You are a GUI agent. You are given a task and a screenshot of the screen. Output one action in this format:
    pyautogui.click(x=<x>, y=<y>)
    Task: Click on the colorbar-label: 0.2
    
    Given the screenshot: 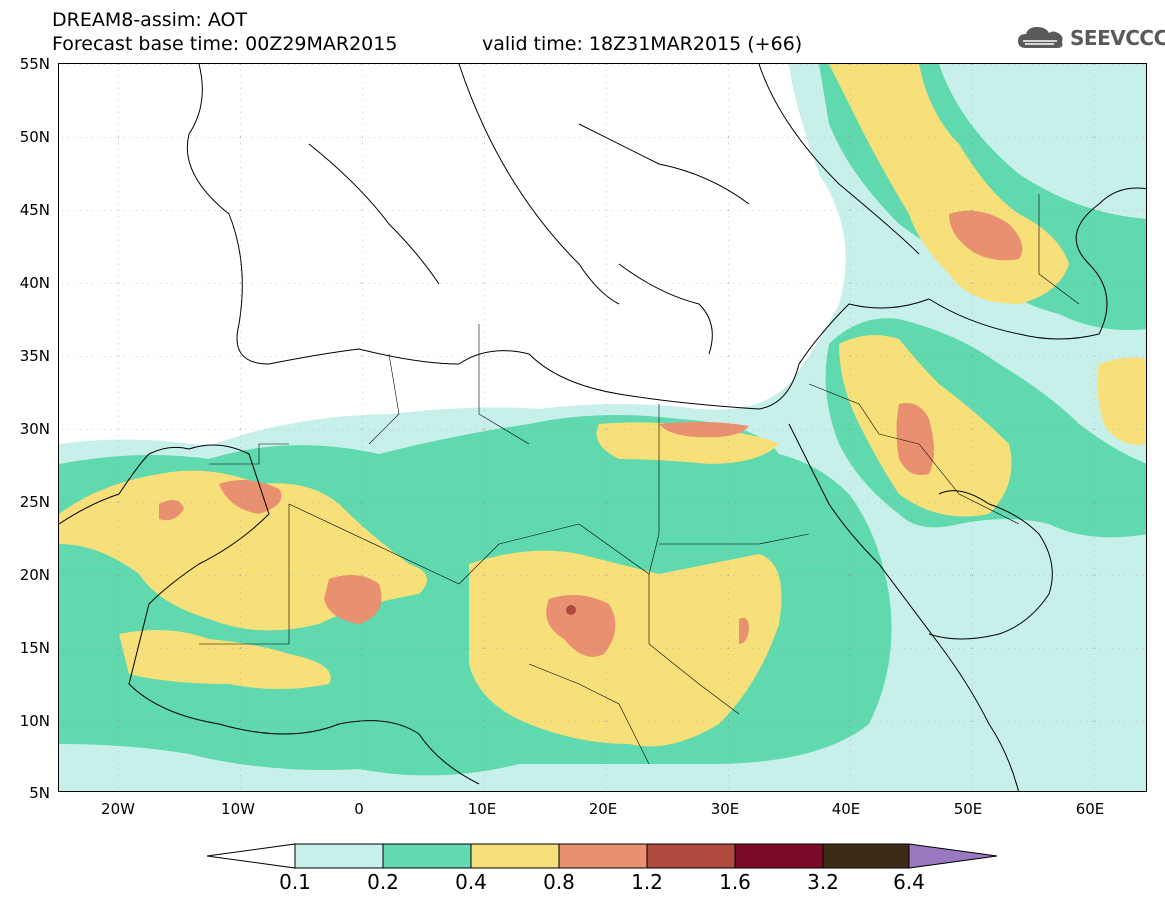 What is the action you would take?
    pyautogui.click(x=383, y=882)
    